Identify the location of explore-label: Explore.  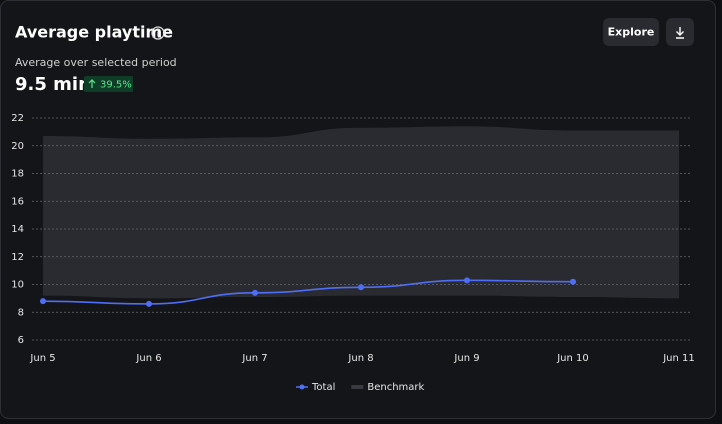
(631, 32).